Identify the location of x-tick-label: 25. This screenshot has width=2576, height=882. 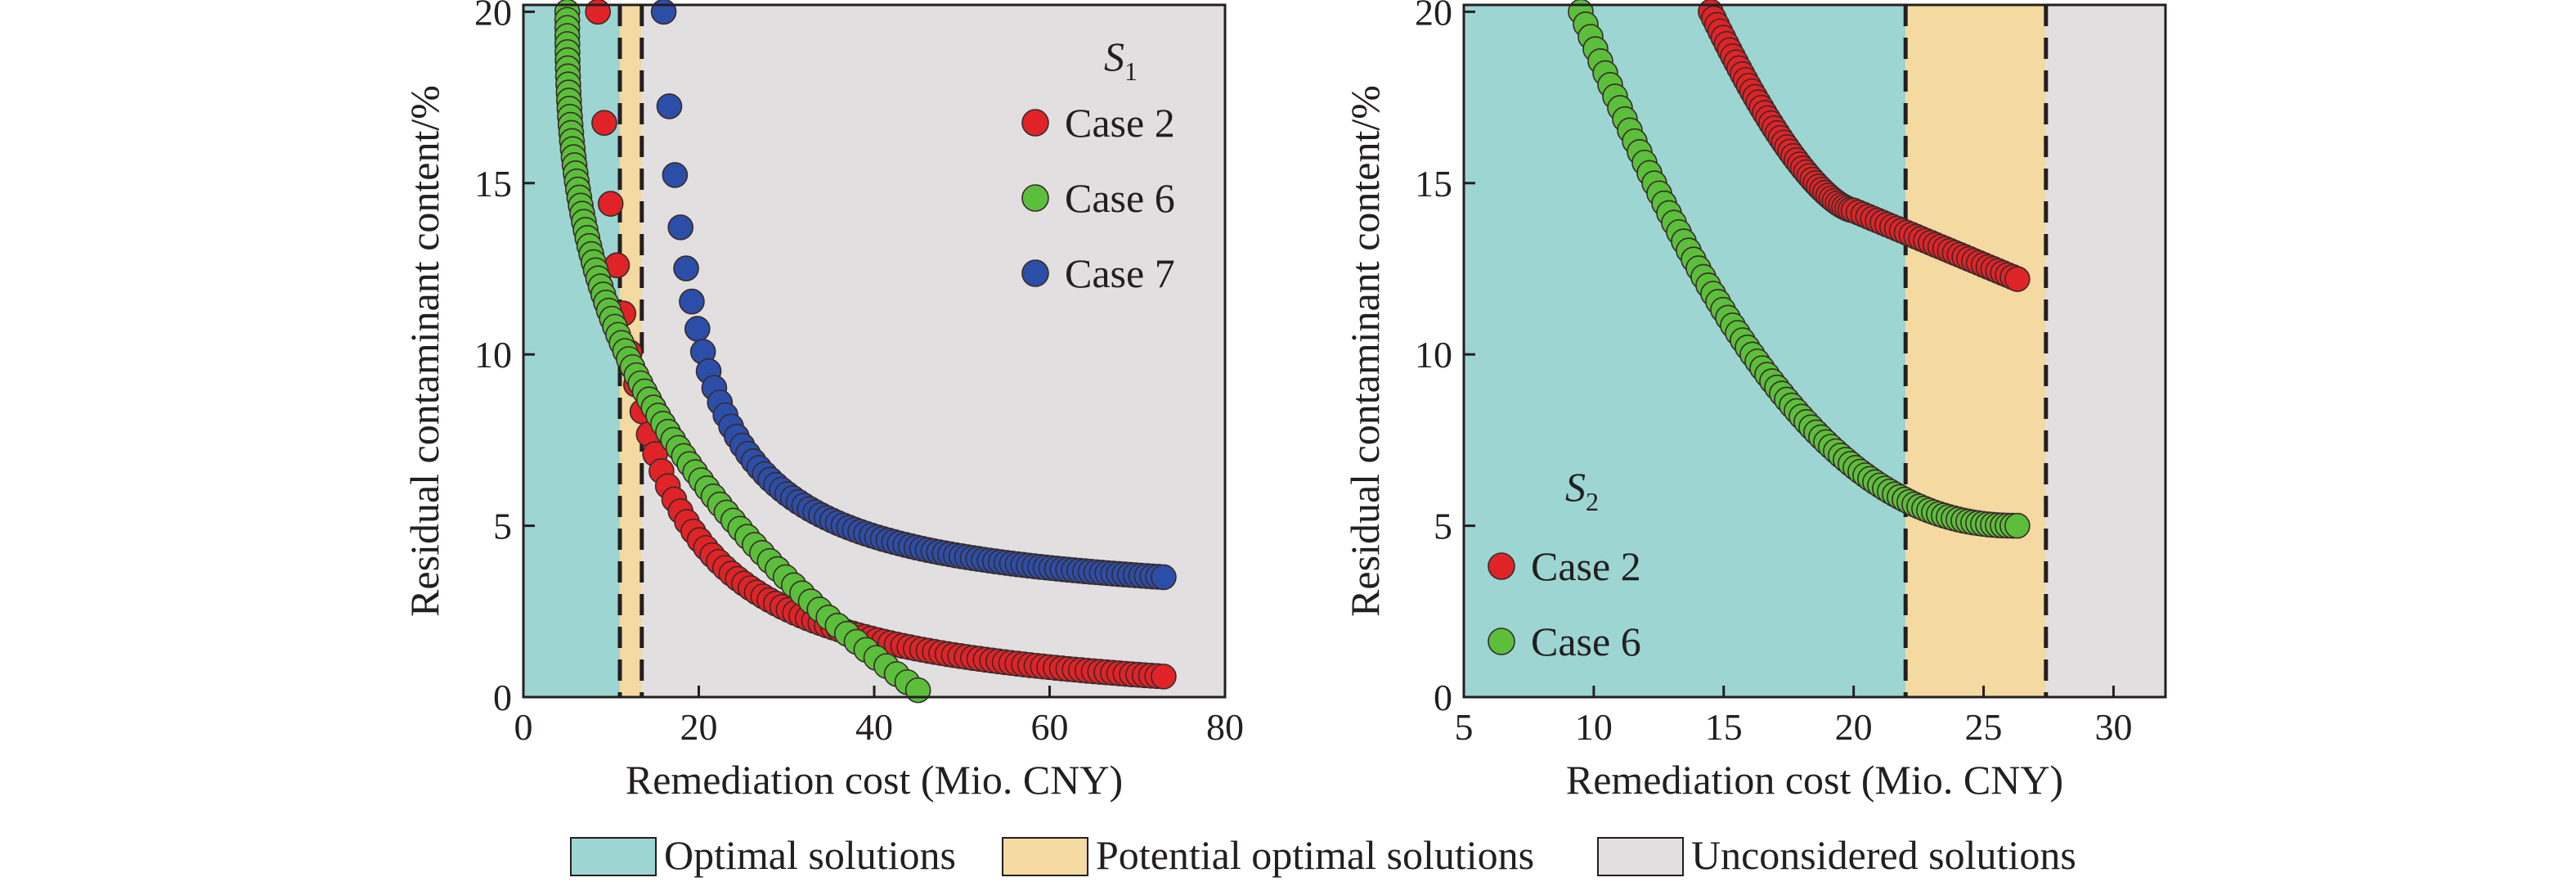
(1984, 727).